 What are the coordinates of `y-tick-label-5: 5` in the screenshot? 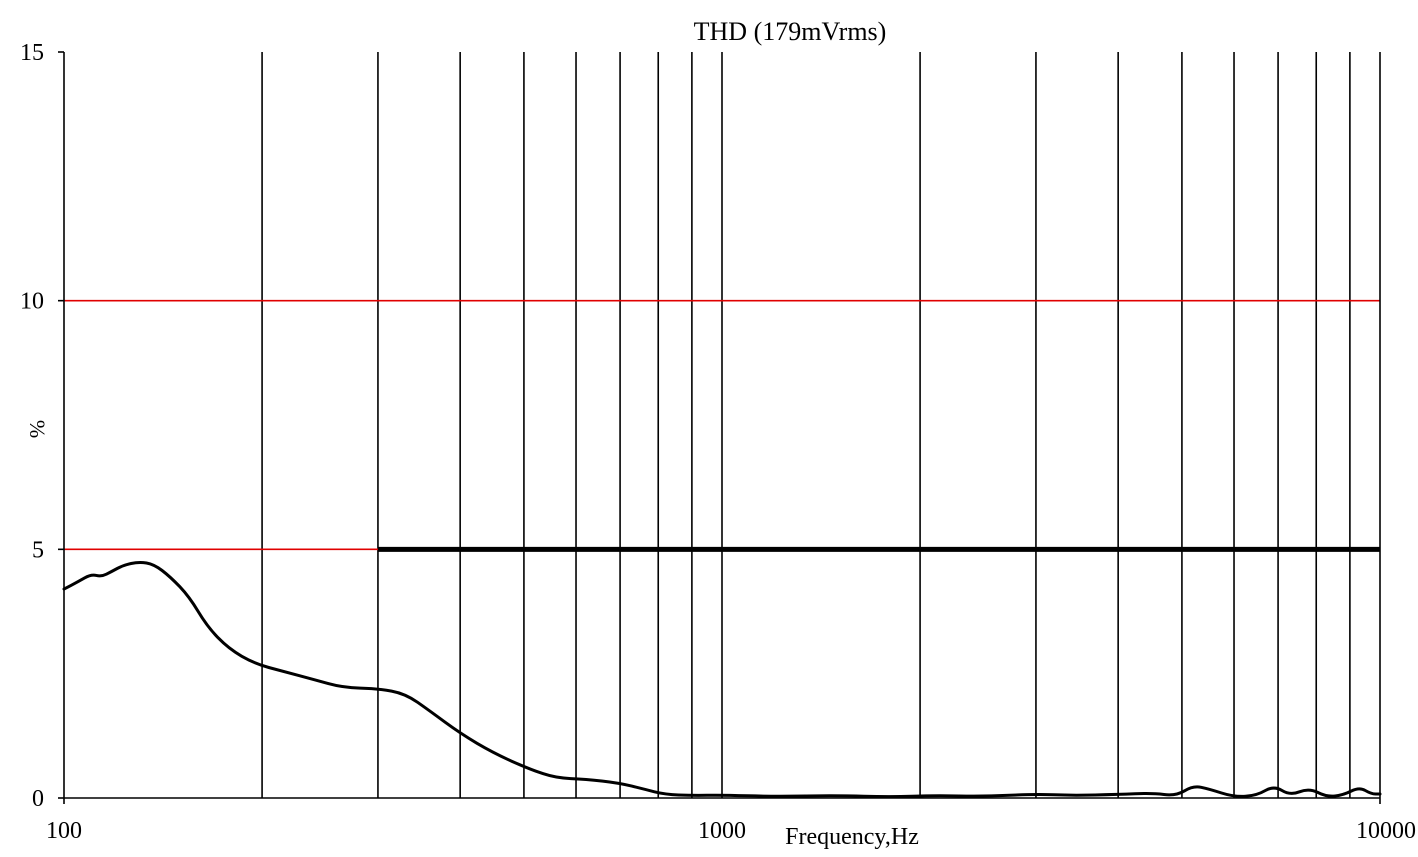 It's located at (38, 550).